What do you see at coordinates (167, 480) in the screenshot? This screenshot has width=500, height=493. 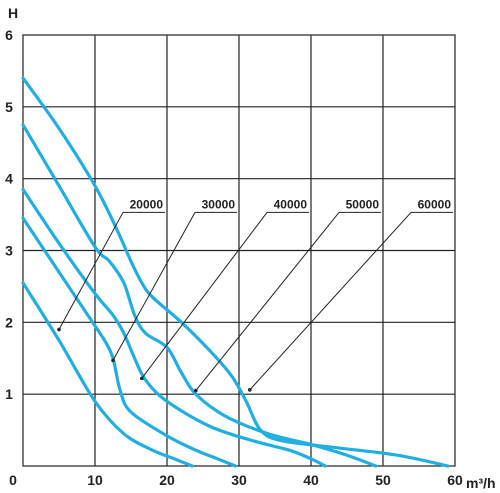 I see `x-tick-label: 20` at bounding box center [167, 480].